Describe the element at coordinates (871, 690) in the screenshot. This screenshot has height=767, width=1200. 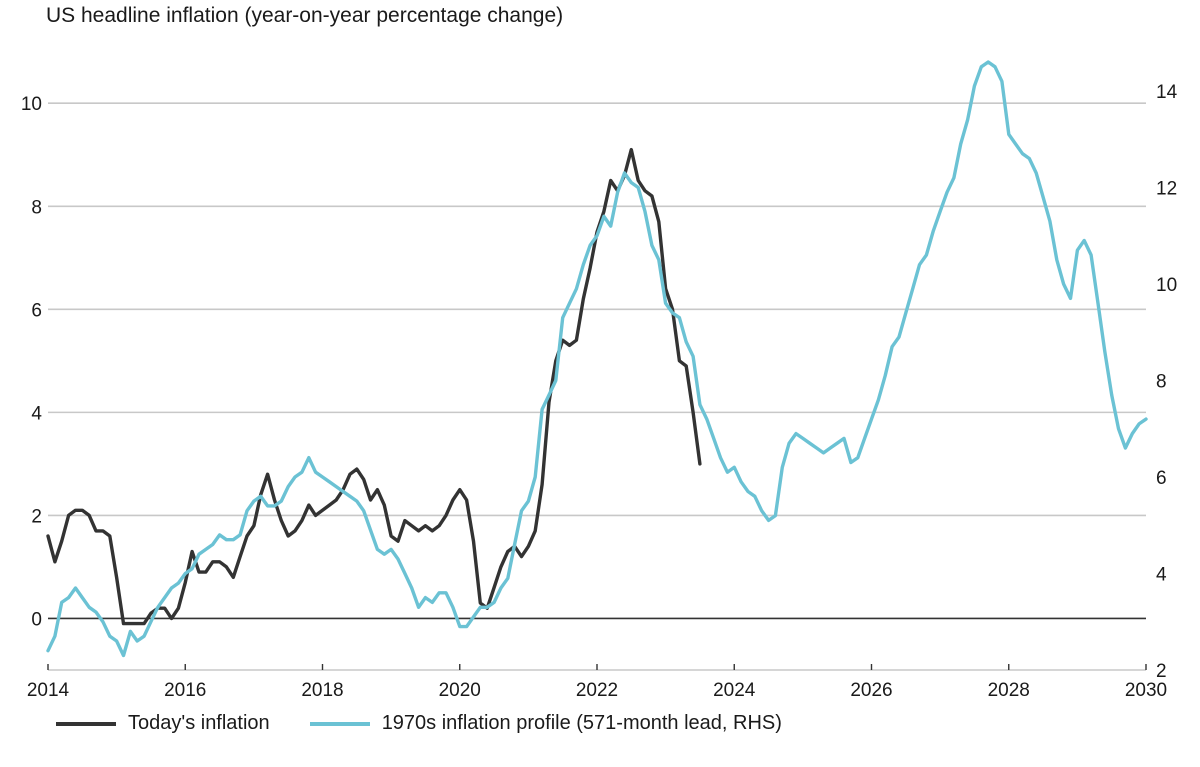
I see `x-tick-label: 2026` at that location.